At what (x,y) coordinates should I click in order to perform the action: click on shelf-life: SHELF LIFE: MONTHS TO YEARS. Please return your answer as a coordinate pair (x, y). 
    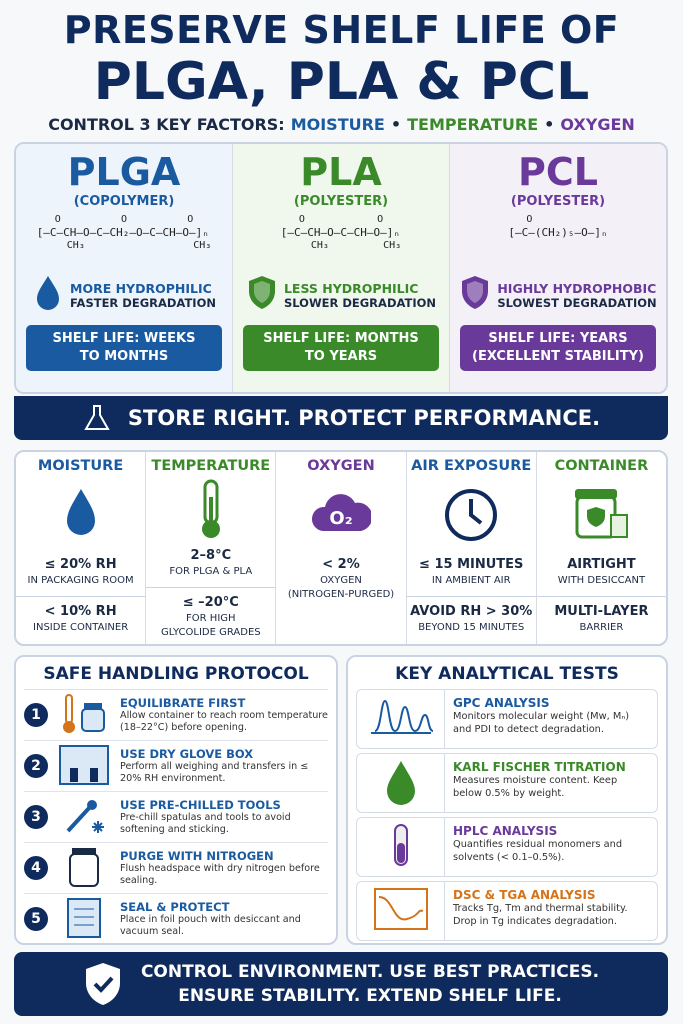
    Looking at the image, I should click on (341, 348).